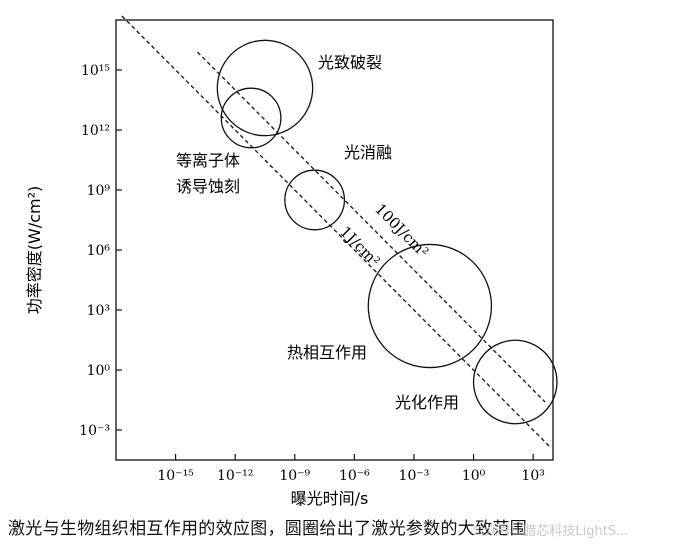  What do you see at coordinates (474, 476) in the screenshot?
I see `x-tick-label-5: 10⁰` at bounding box center [474, 476].